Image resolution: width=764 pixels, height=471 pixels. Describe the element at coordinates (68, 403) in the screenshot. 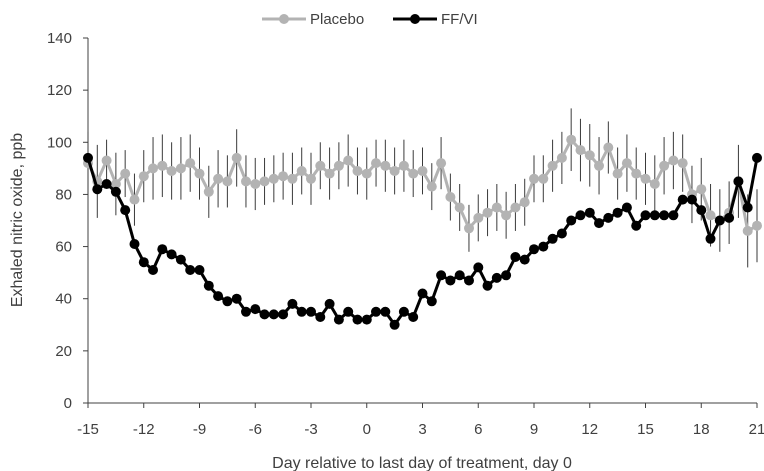

I see `y-tick-label: 0` at that location.